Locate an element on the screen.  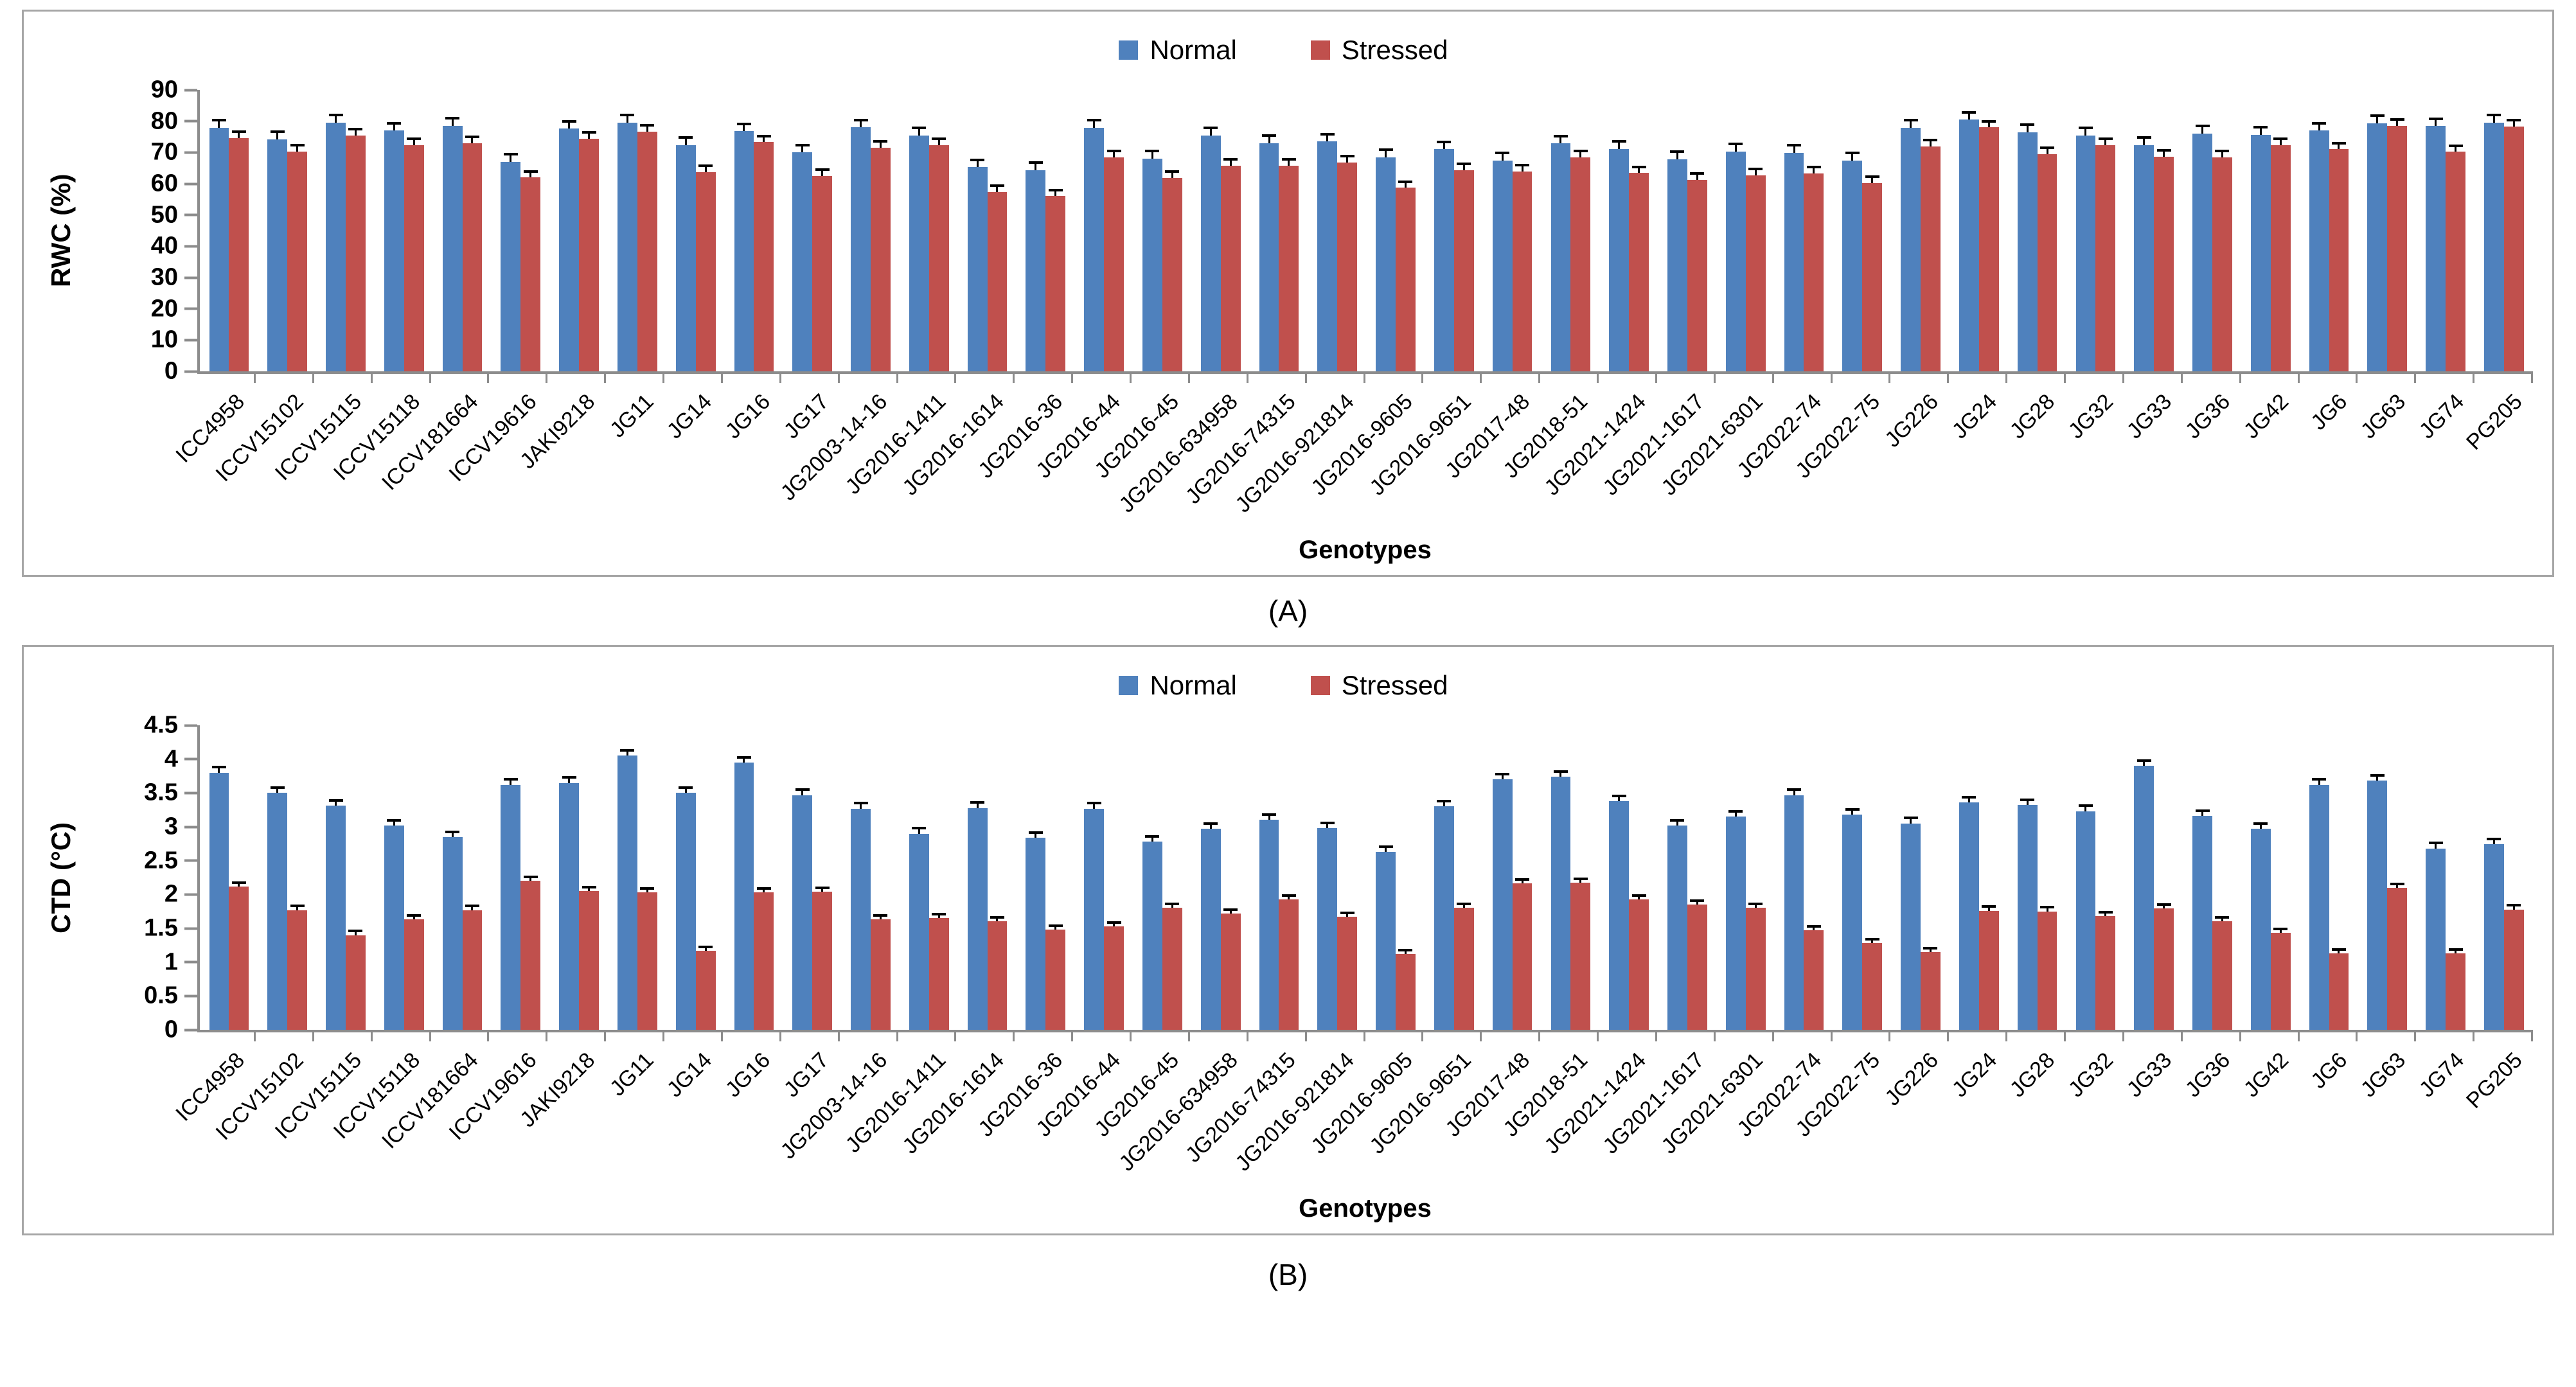
error-bar-stressed-ICCV15115 is located at coordinates (356, 932).